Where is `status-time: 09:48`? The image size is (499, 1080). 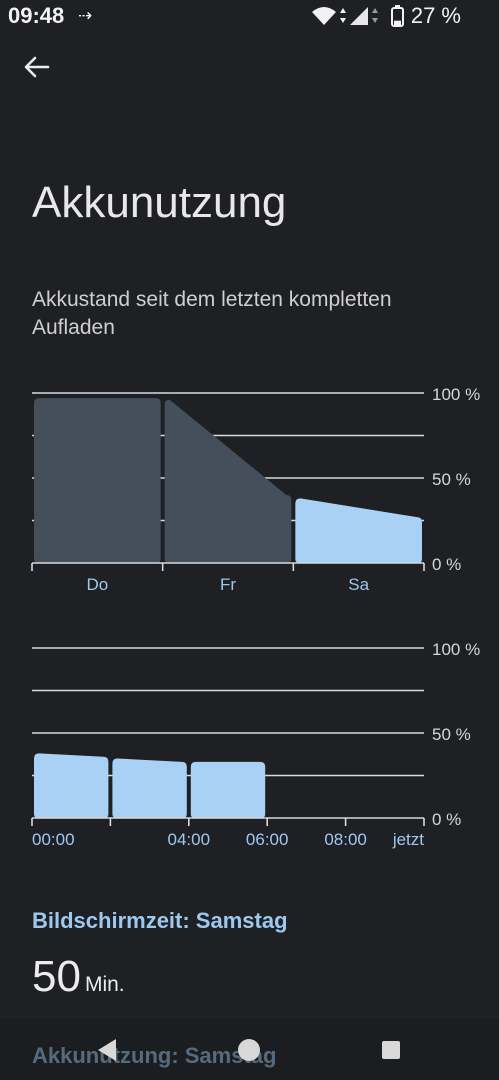
status-time: 09:48 is located at coordinates (36, 15).